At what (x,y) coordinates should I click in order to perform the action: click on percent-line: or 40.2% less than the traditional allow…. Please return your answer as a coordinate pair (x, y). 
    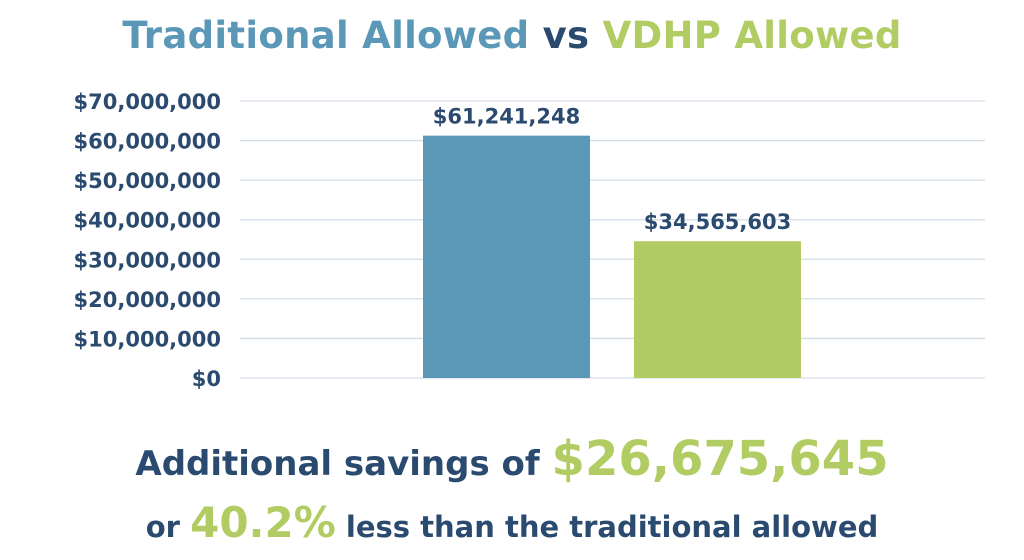
    Looking at the image, I should click on (512, 522).